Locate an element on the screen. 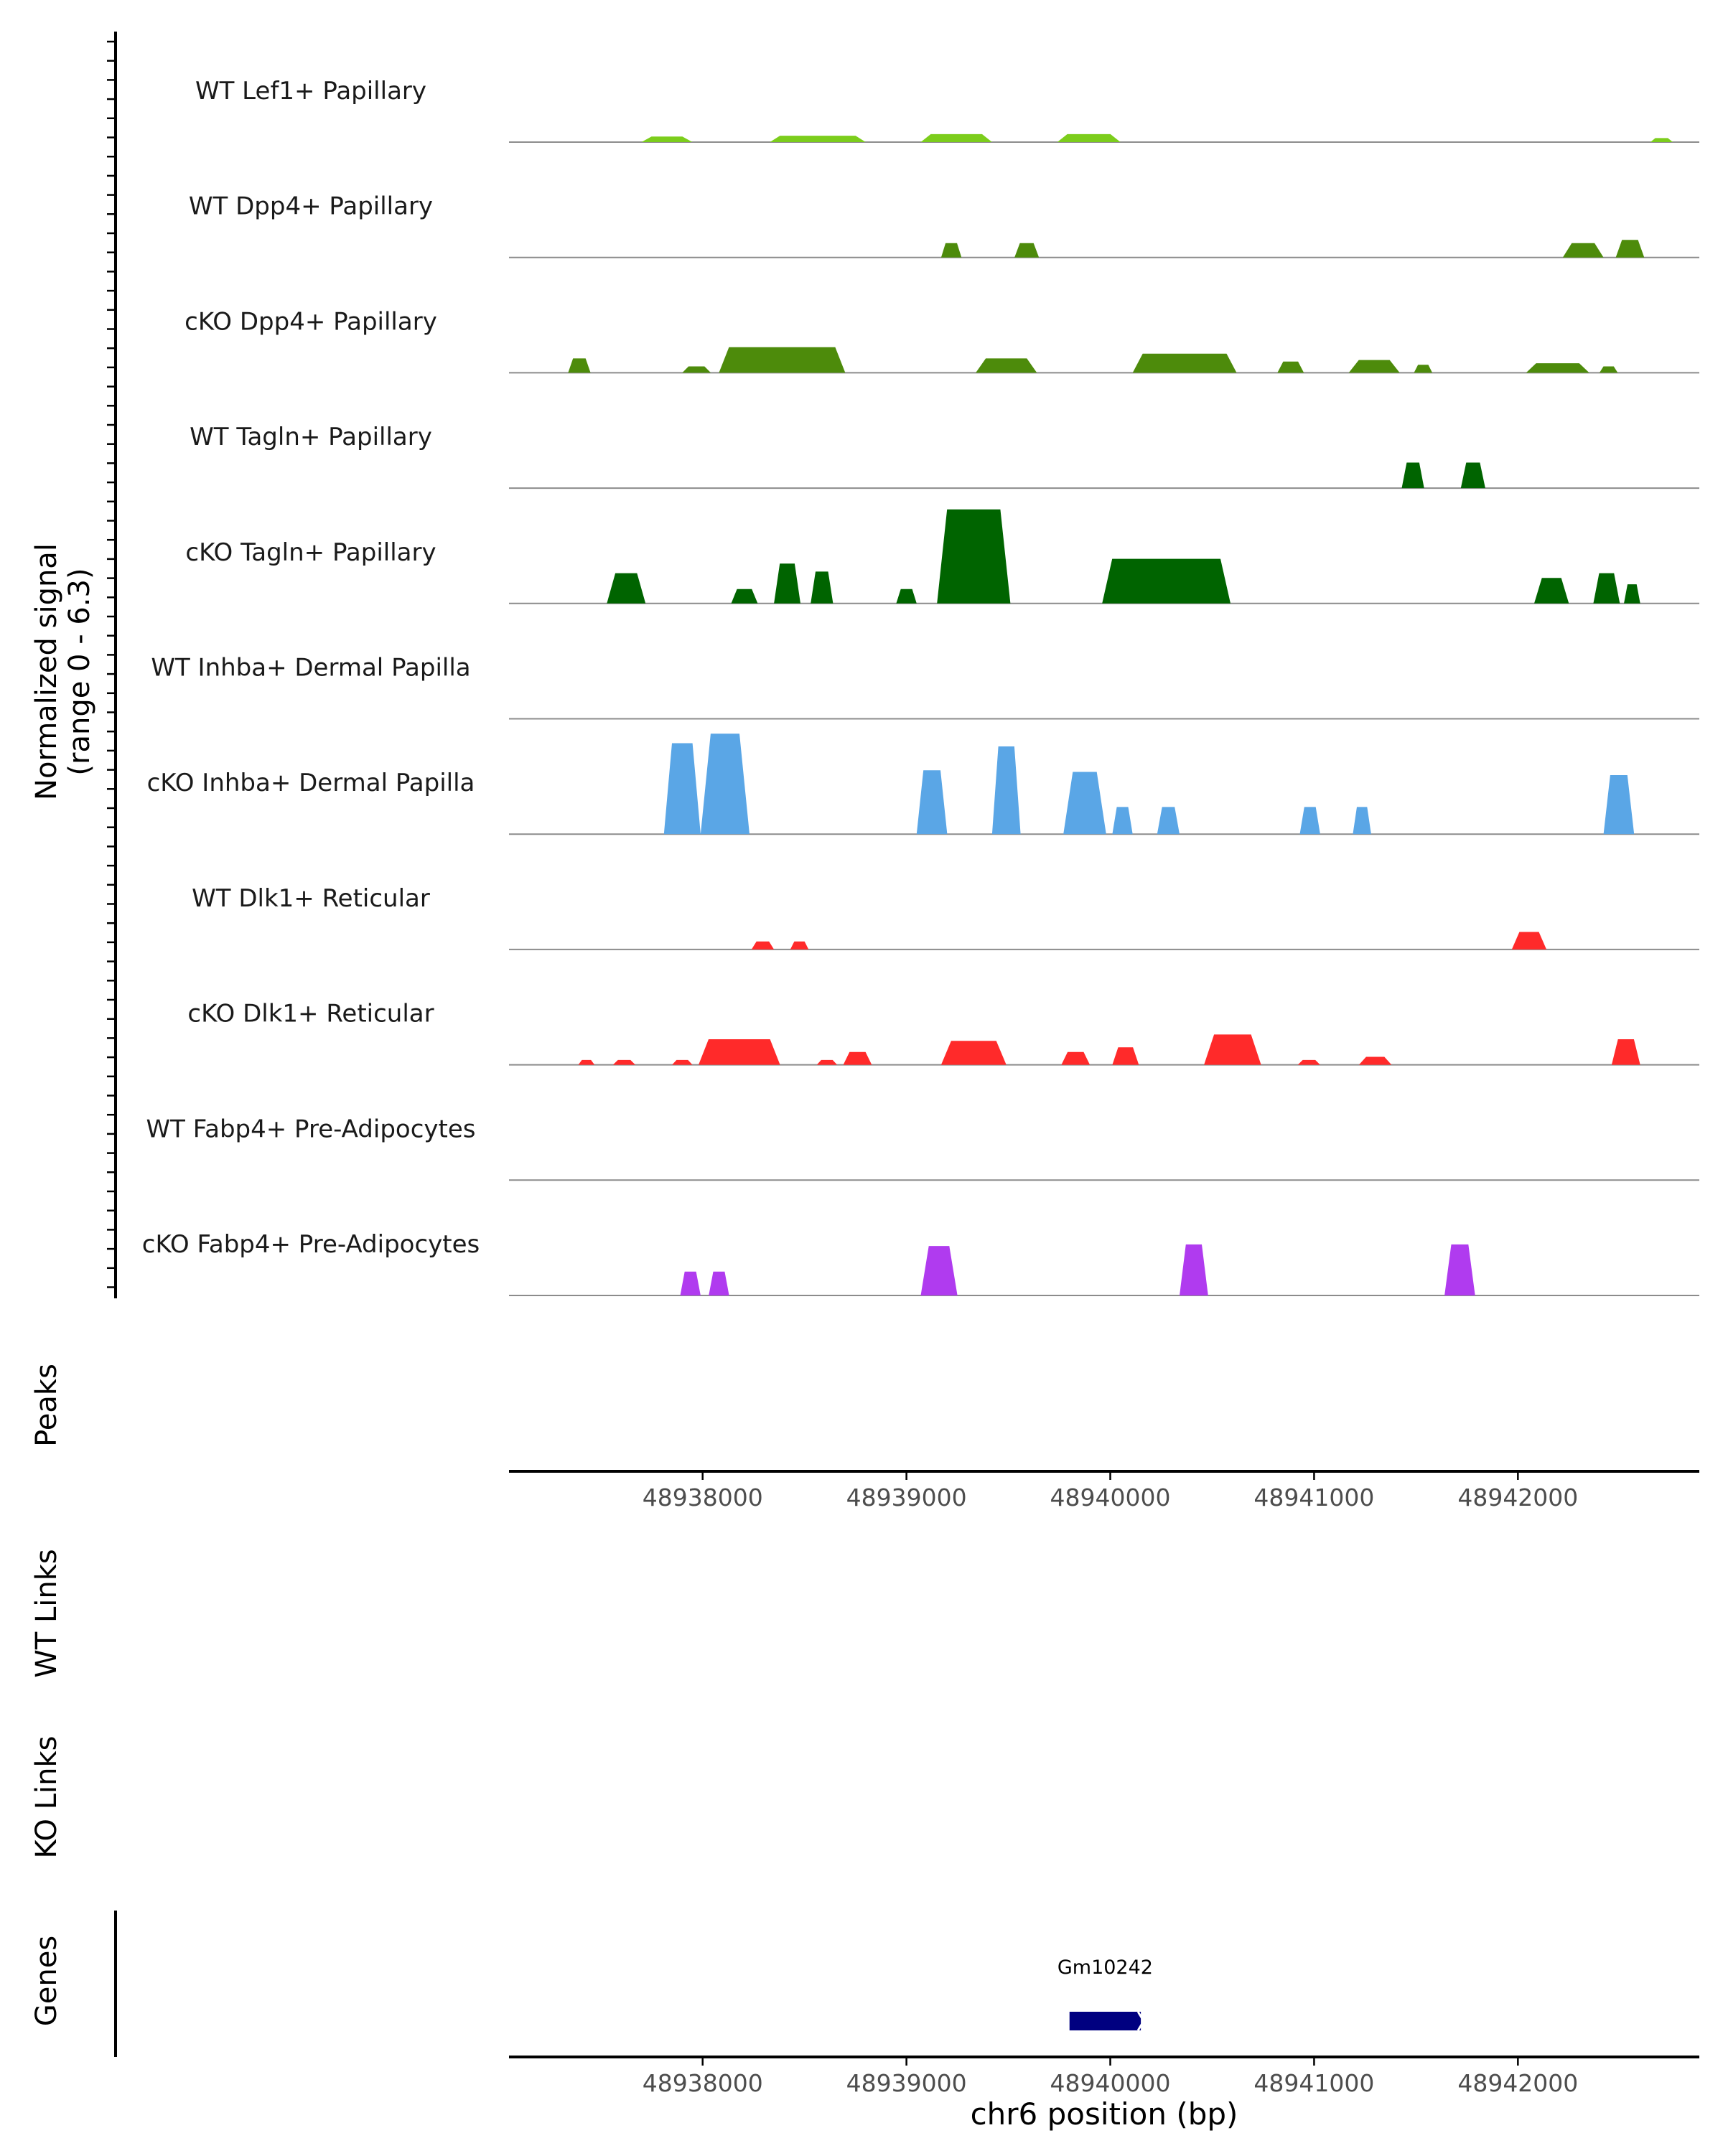  track-label: WT Fabp4+ Pre-Adipocytes is located at coordinates (311, 1129).